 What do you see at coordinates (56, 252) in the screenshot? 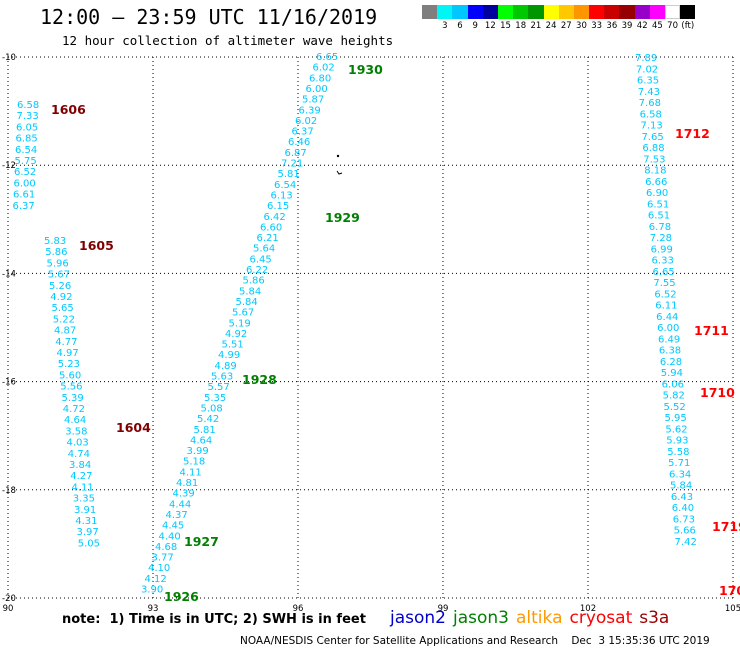
I see `wave-height-value: 5.86` at bounding box center [56, 252].